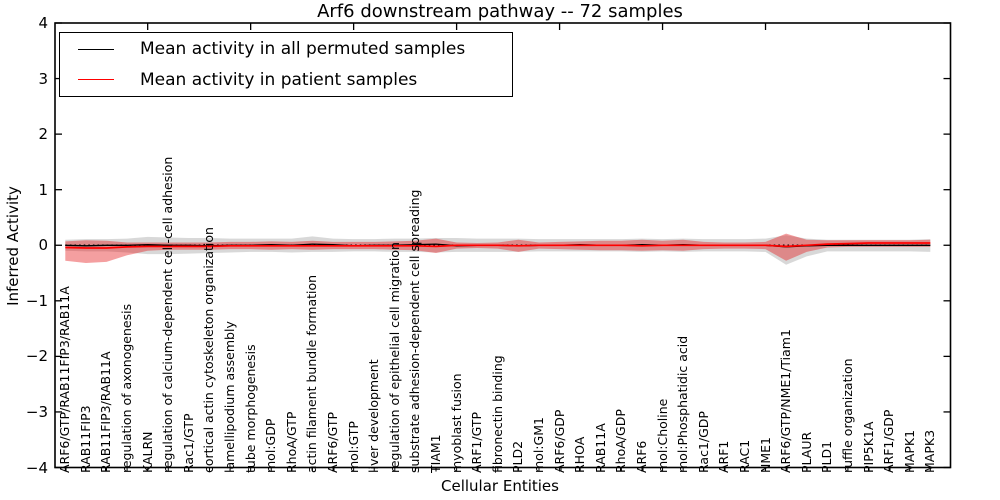 This screenshot has height=500, width=1000. I want to click on legend-item-patient: Mean activity in patient samples, so click(286, 80).